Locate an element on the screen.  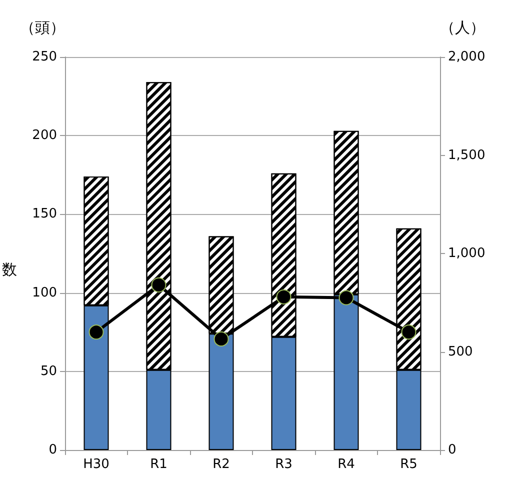
y2-axis-title: （人） is located at coordinates (462, 27).